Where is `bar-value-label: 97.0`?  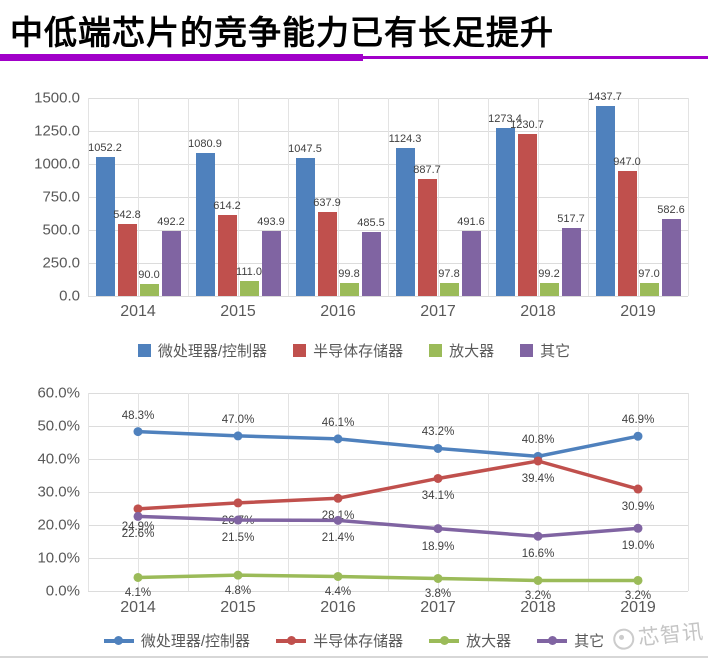
bar-value-label: 97.0 is located at coordinates (649, 274).